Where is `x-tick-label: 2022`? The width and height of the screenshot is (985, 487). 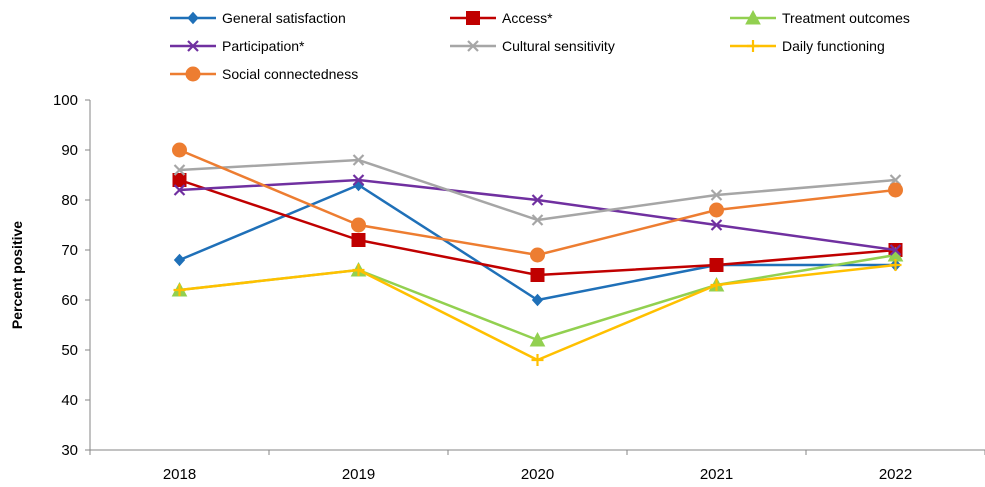 x-tick-label: 2022 is located at coordinates (895, 474).